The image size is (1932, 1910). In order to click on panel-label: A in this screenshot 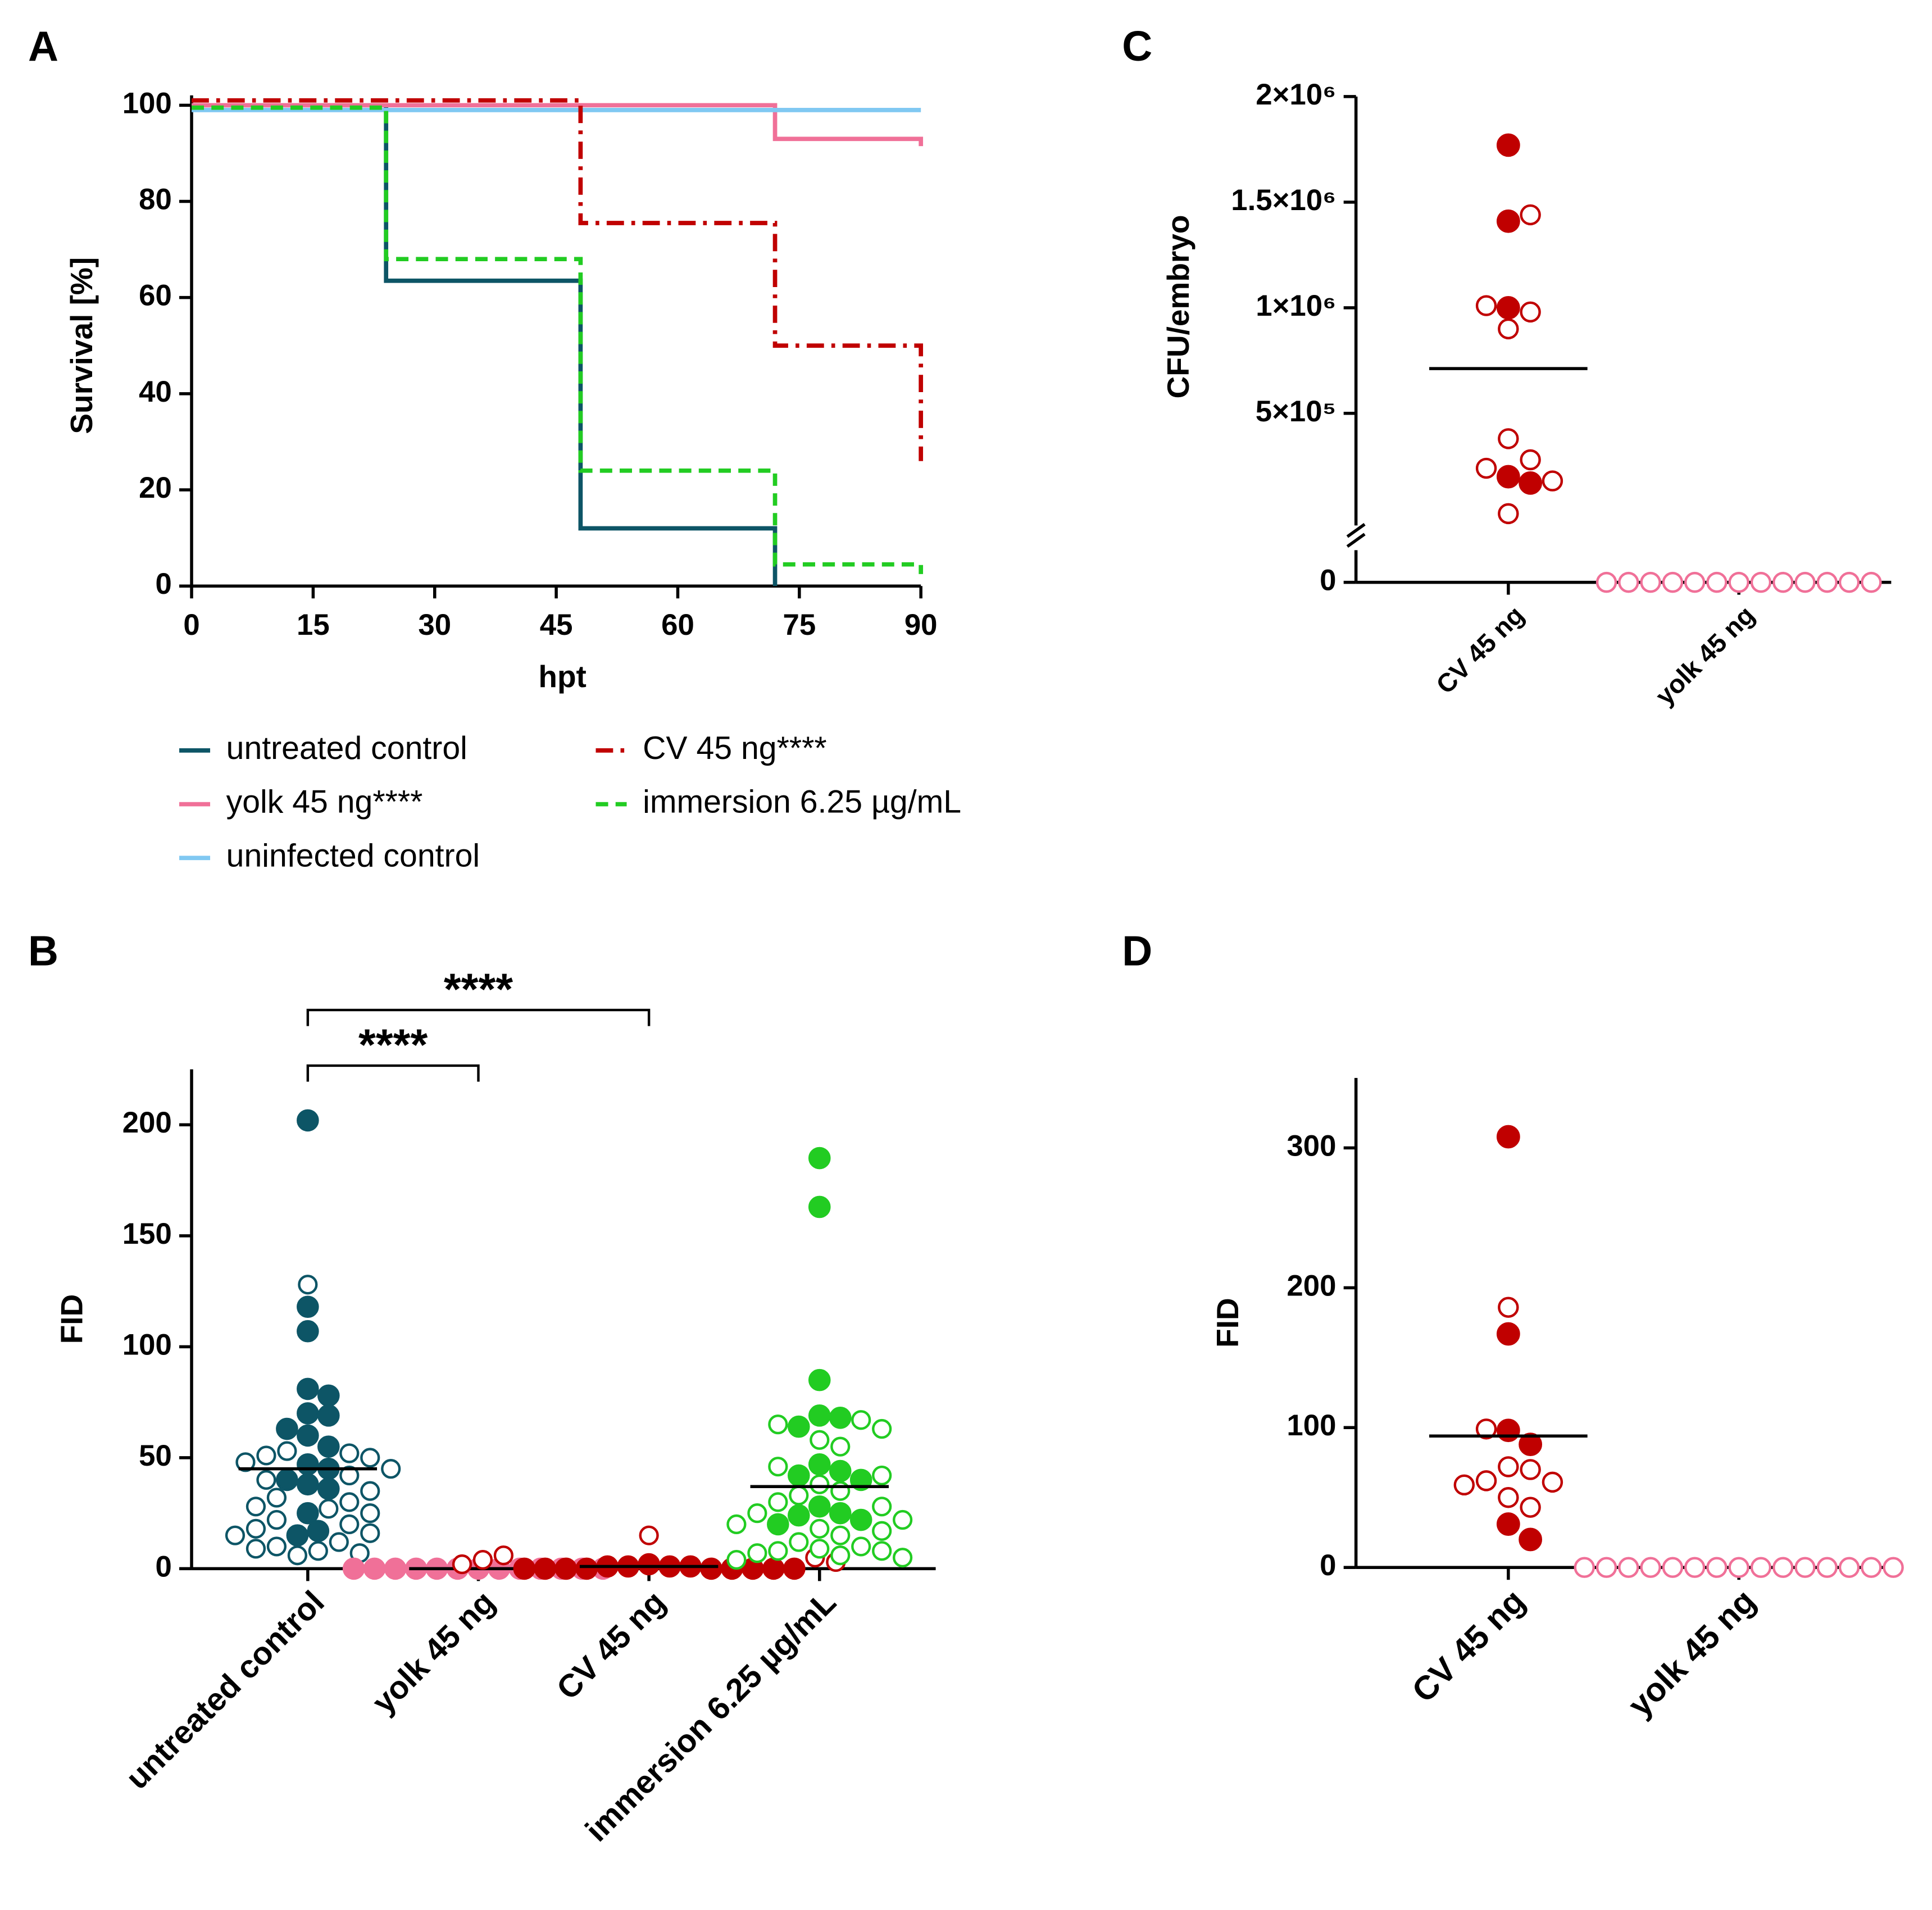, I will do `click(43, 46)`.